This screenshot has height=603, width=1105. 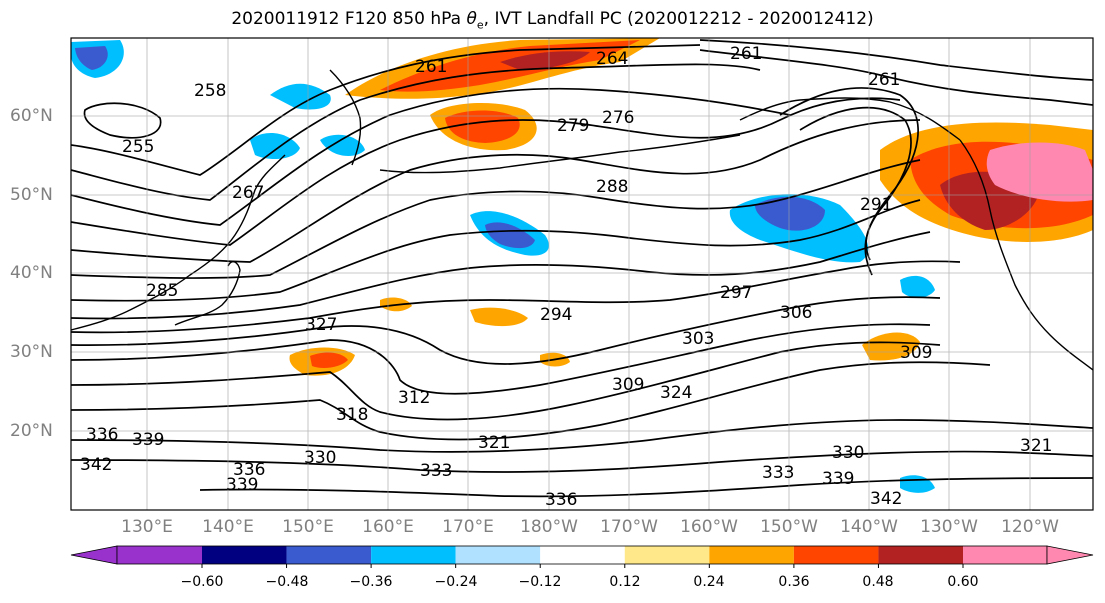 I want to click on contour-label: 333, so click(x=778, y=473).